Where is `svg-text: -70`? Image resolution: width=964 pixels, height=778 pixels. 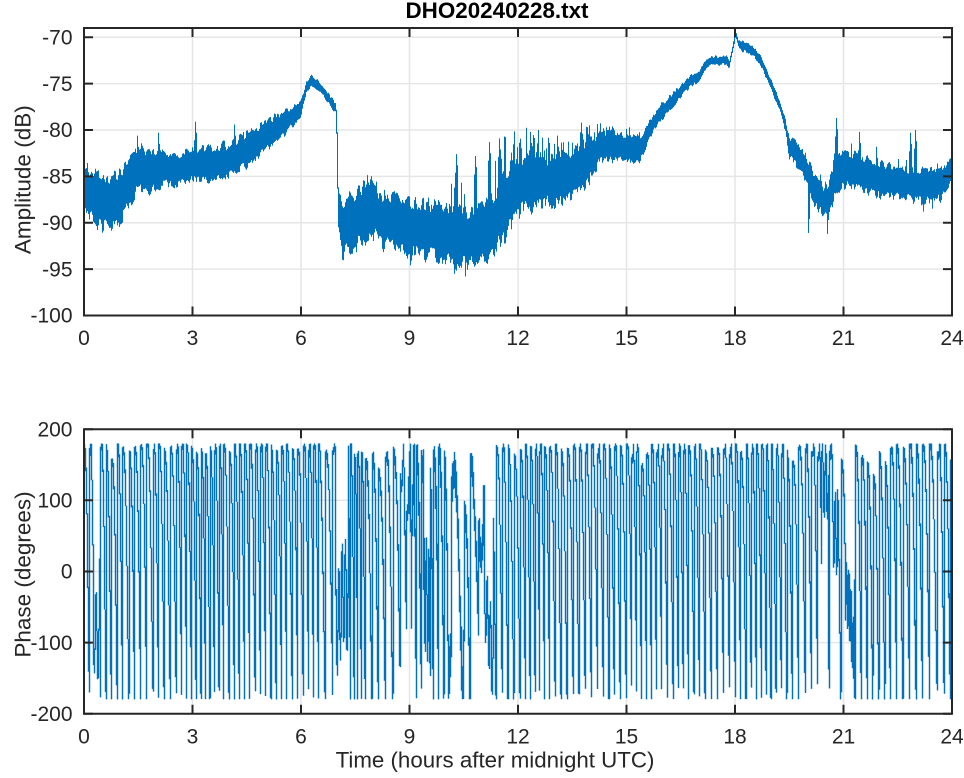 svg-text: -70 is located at coordinates (57, 38).